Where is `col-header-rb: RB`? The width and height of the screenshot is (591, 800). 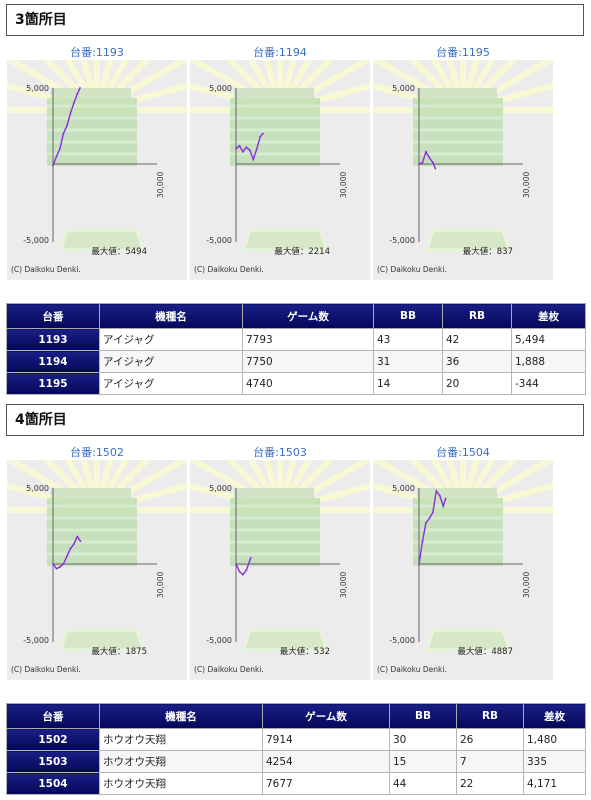 col-header-rb: RB is located at coordinates (490, 716).